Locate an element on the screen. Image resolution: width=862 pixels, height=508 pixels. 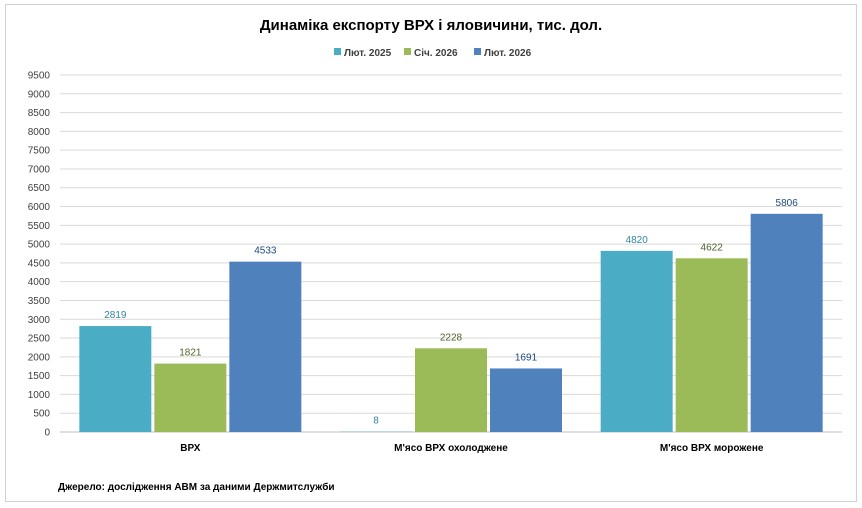
data-label: 8 is located at coordinates (376, 421).